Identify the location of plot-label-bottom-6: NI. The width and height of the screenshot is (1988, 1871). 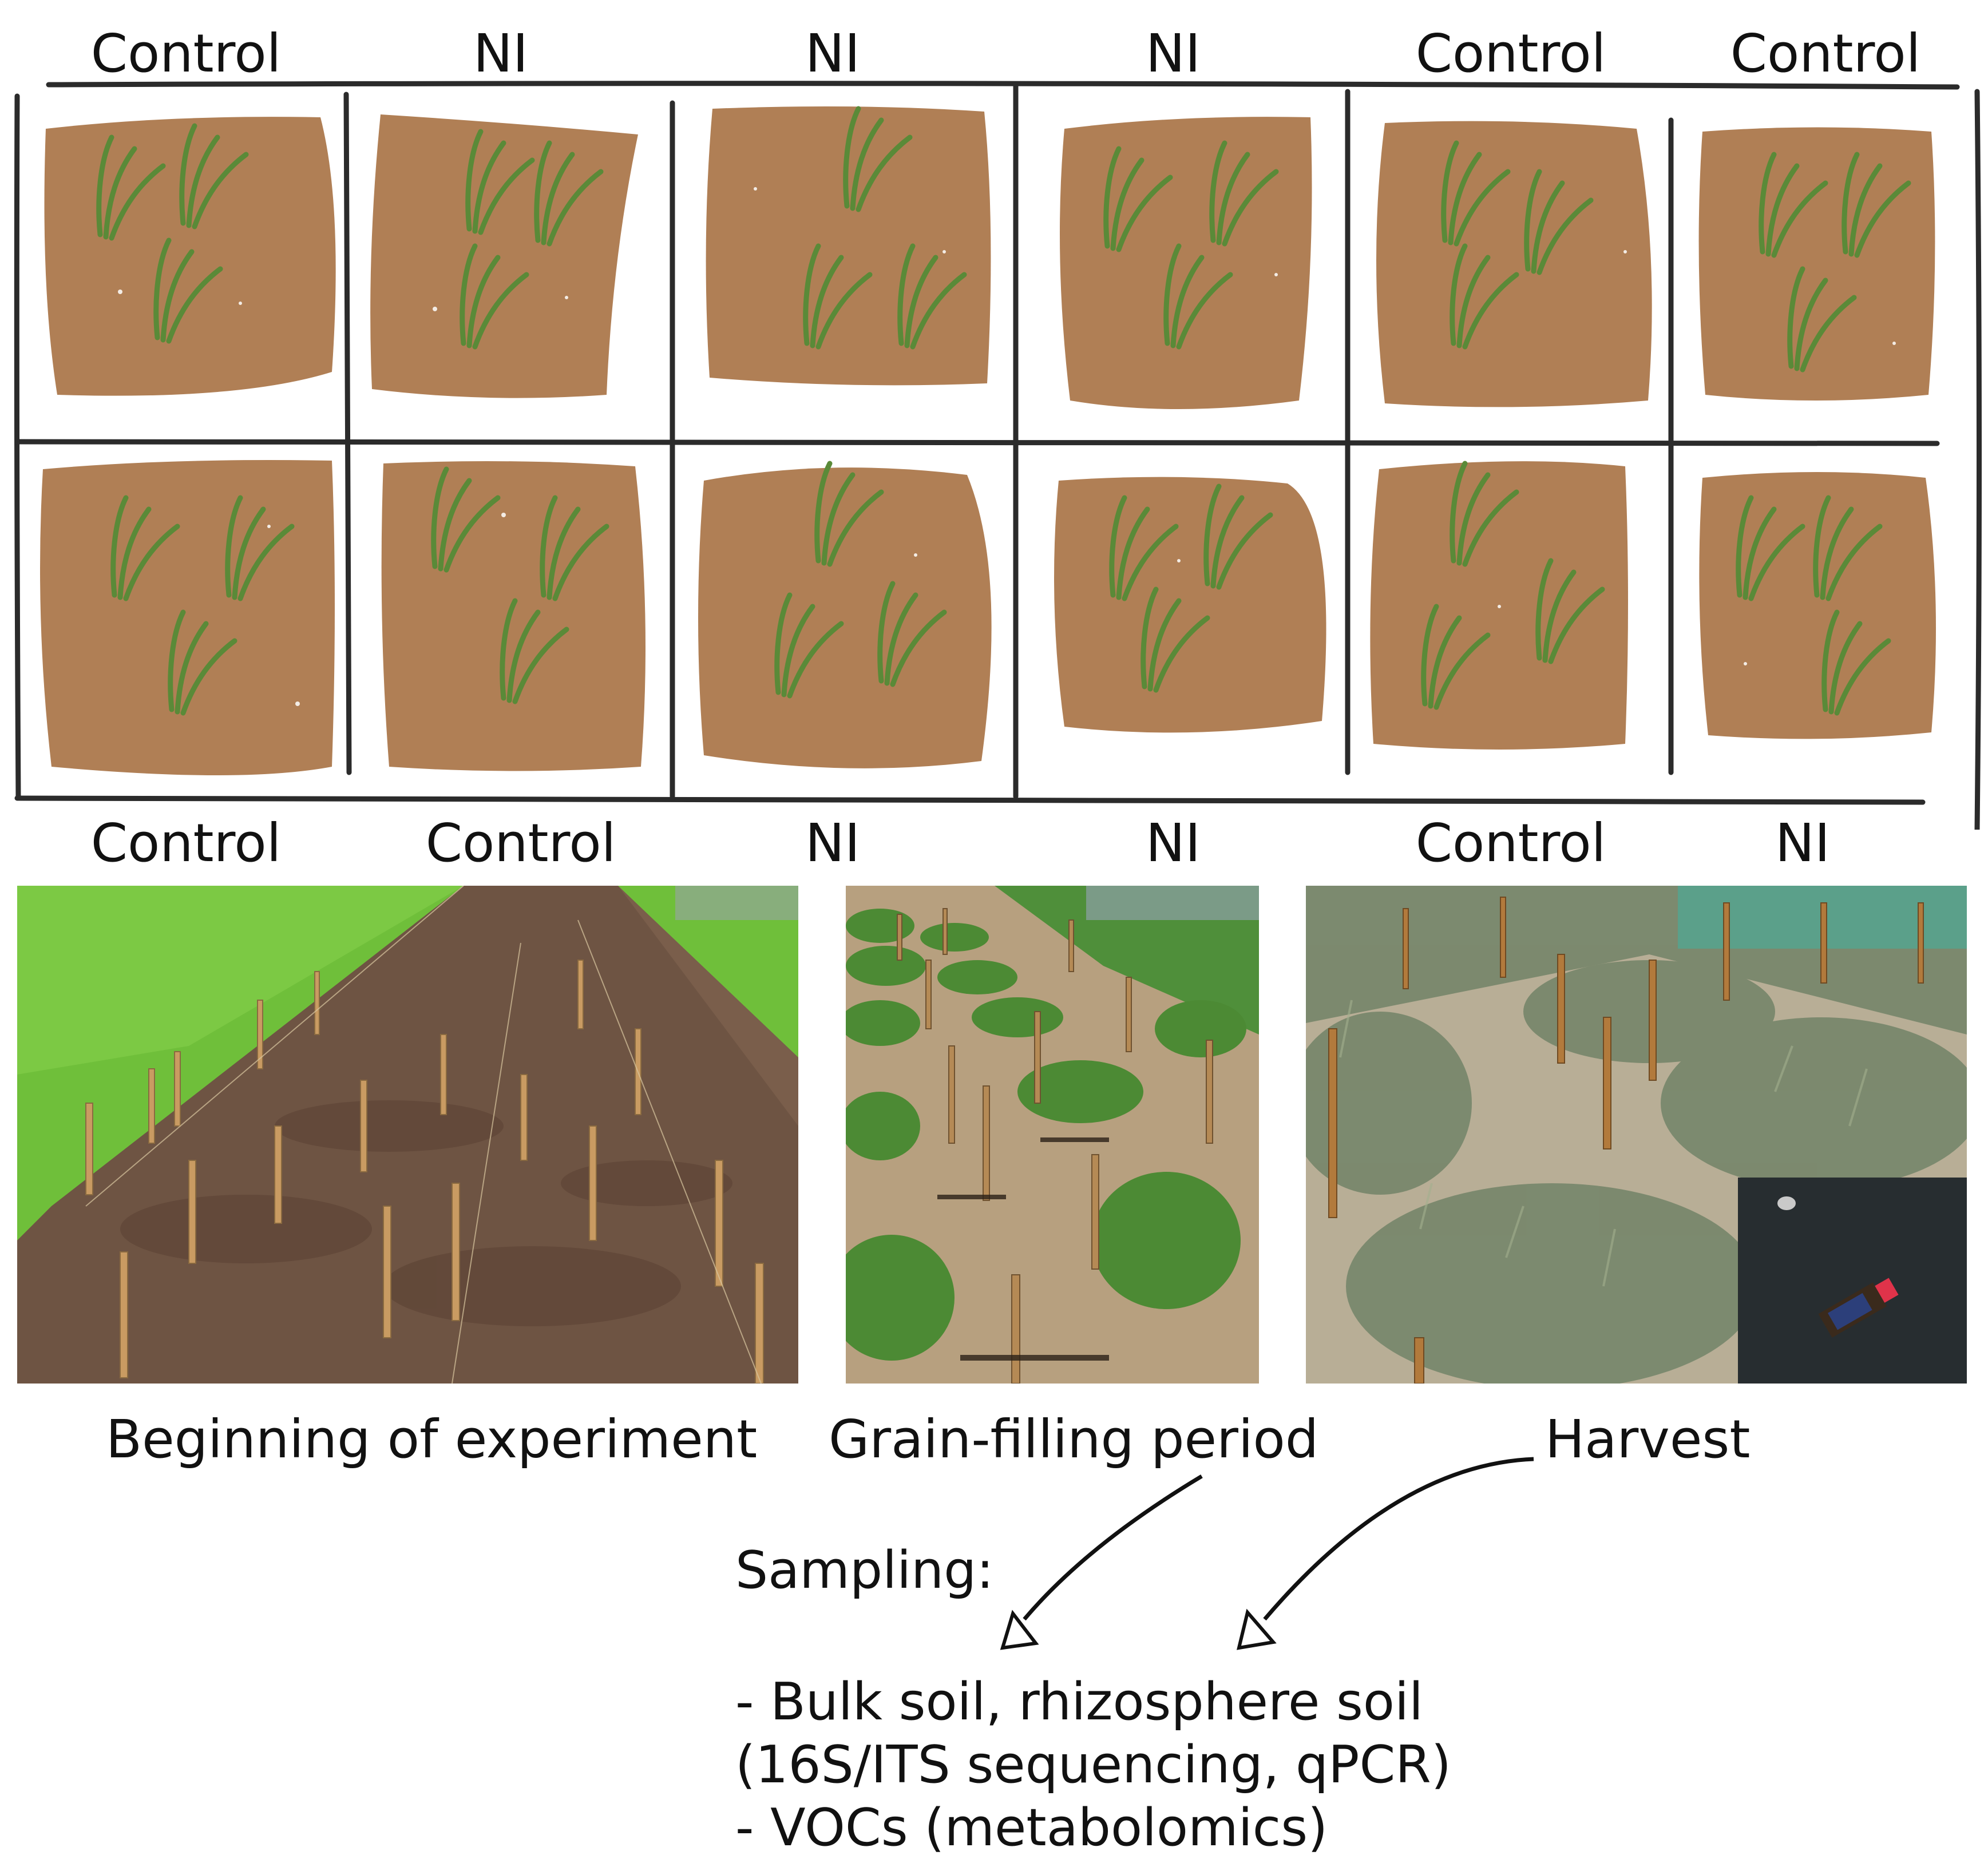
(1802, 843).